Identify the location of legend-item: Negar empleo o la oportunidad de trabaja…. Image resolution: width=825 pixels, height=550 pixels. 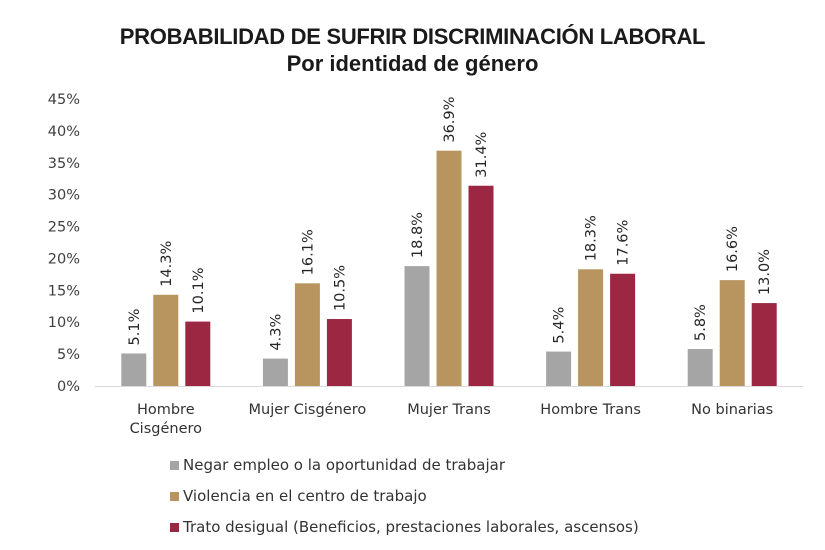
(337, 465).